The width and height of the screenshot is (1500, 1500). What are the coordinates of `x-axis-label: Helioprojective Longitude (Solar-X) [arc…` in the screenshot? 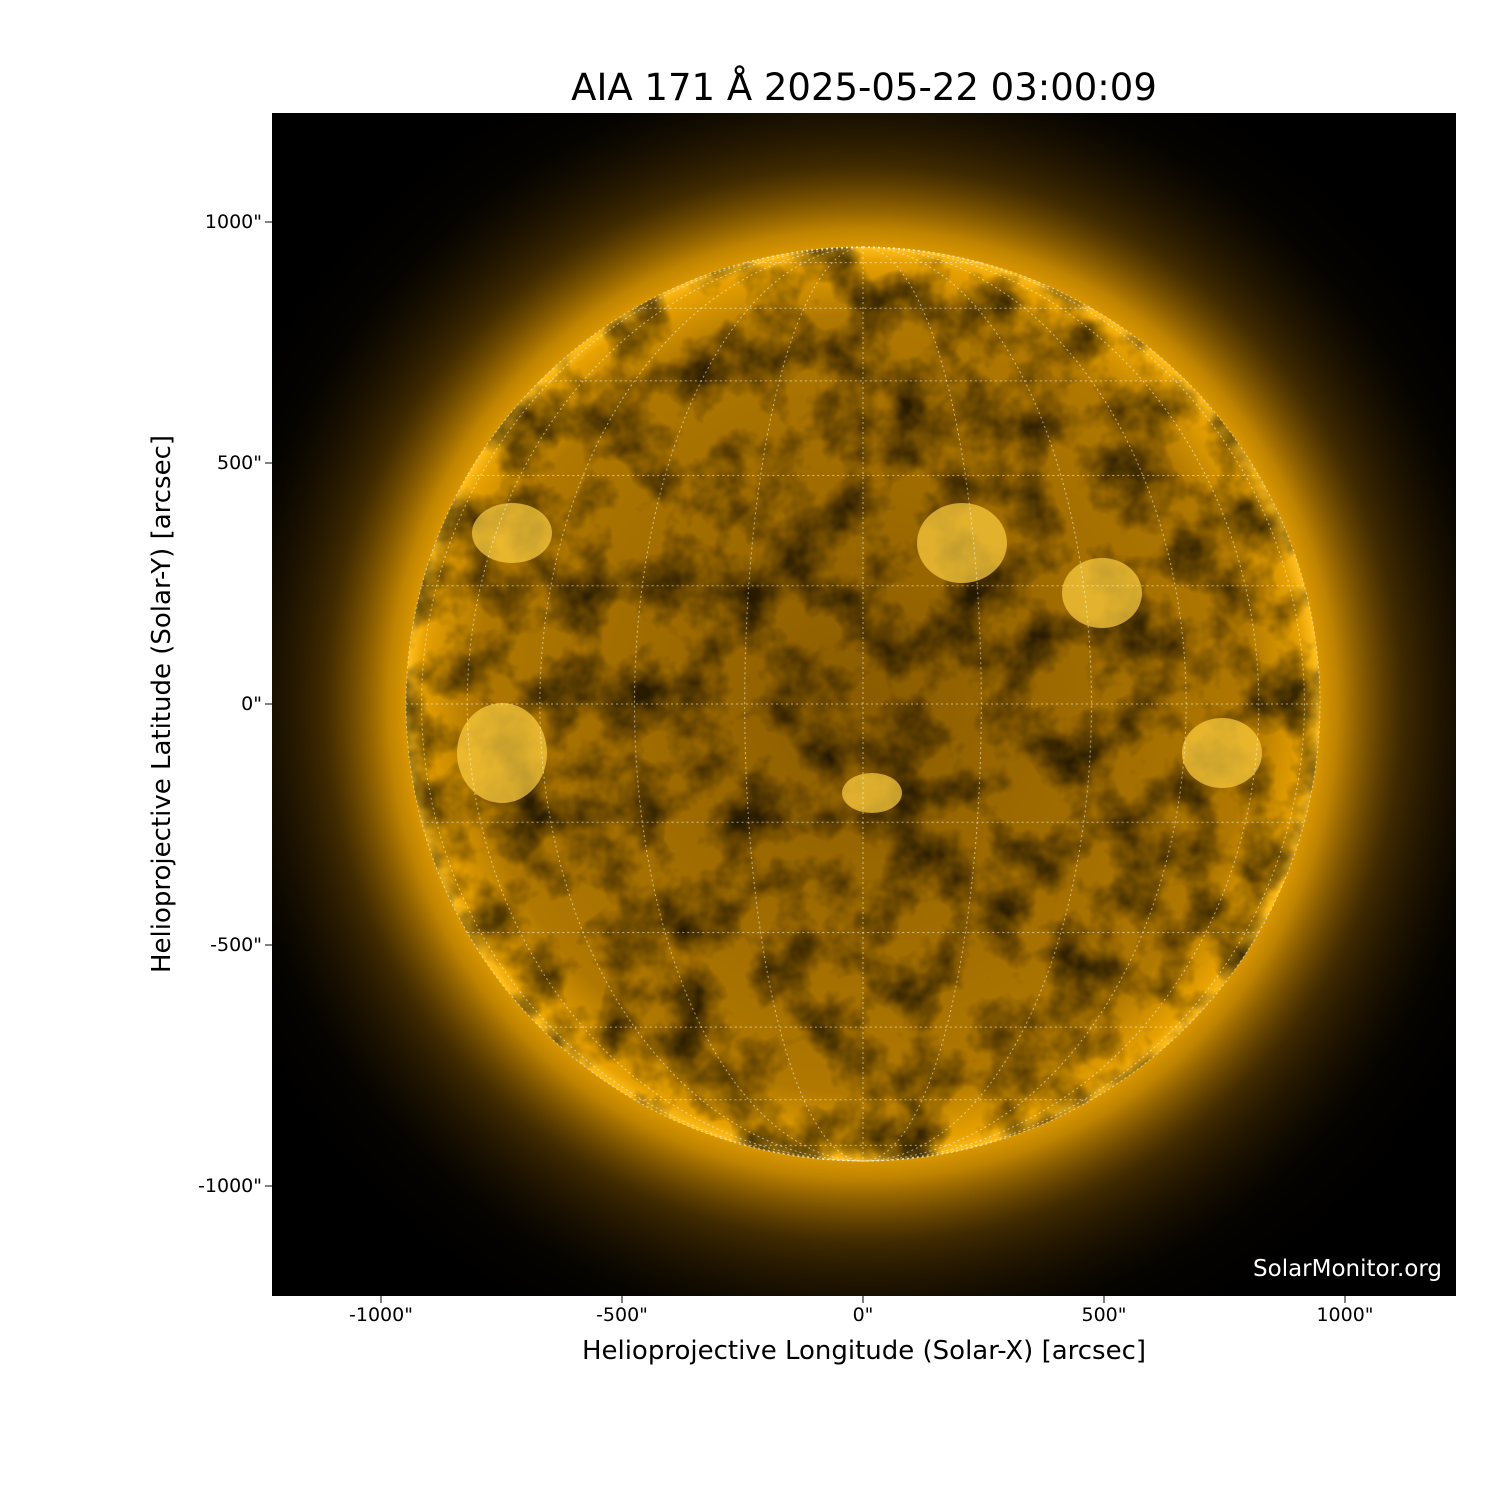 It's located at (864, 1351).